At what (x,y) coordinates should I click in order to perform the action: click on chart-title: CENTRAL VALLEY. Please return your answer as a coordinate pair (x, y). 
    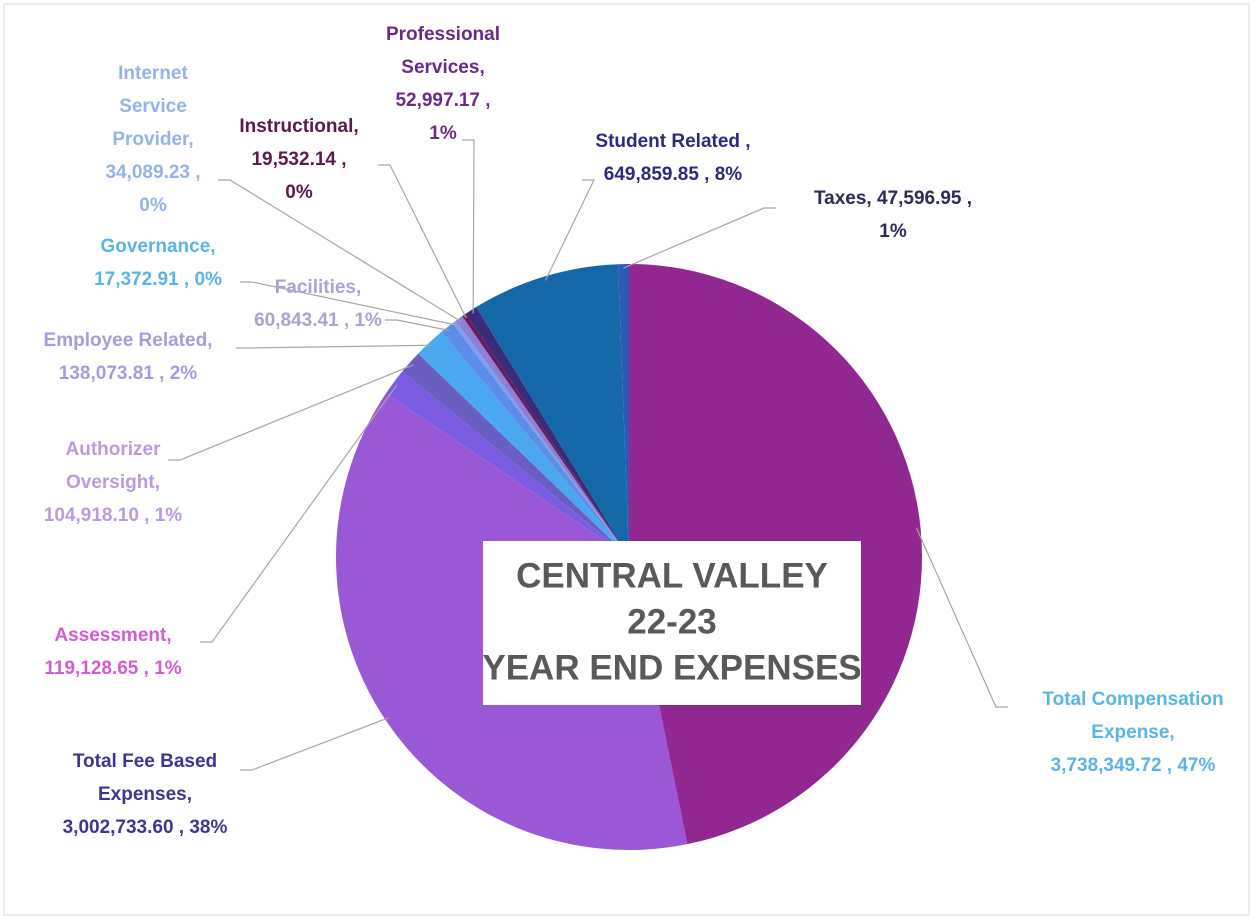
    Looking at the image, I should click on (672, 575).